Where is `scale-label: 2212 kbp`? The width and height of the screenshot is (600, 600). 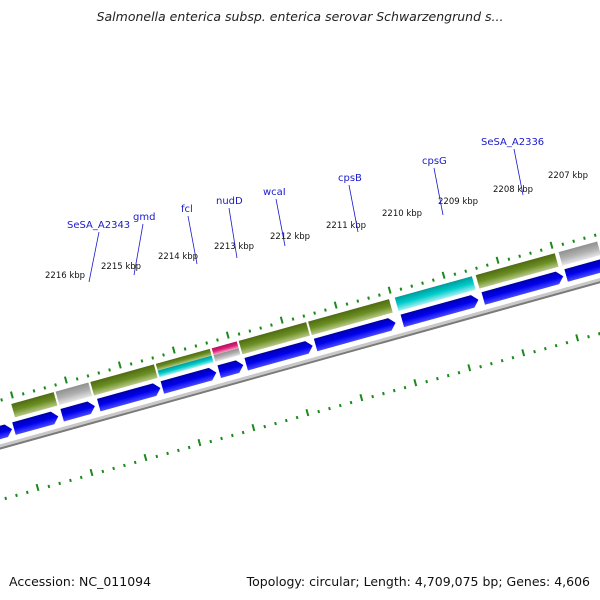
scale-label: 2212 kbp is located at coordinates (290, 237).